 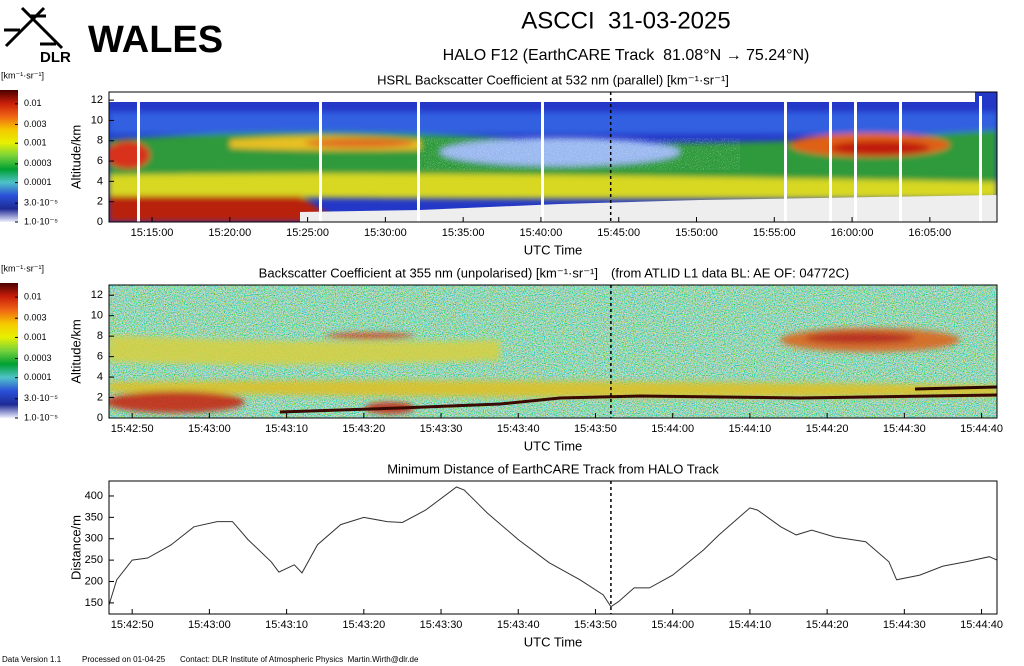 I want to click on x-tick-label: 15:35:00, so click(x=463, y=233).